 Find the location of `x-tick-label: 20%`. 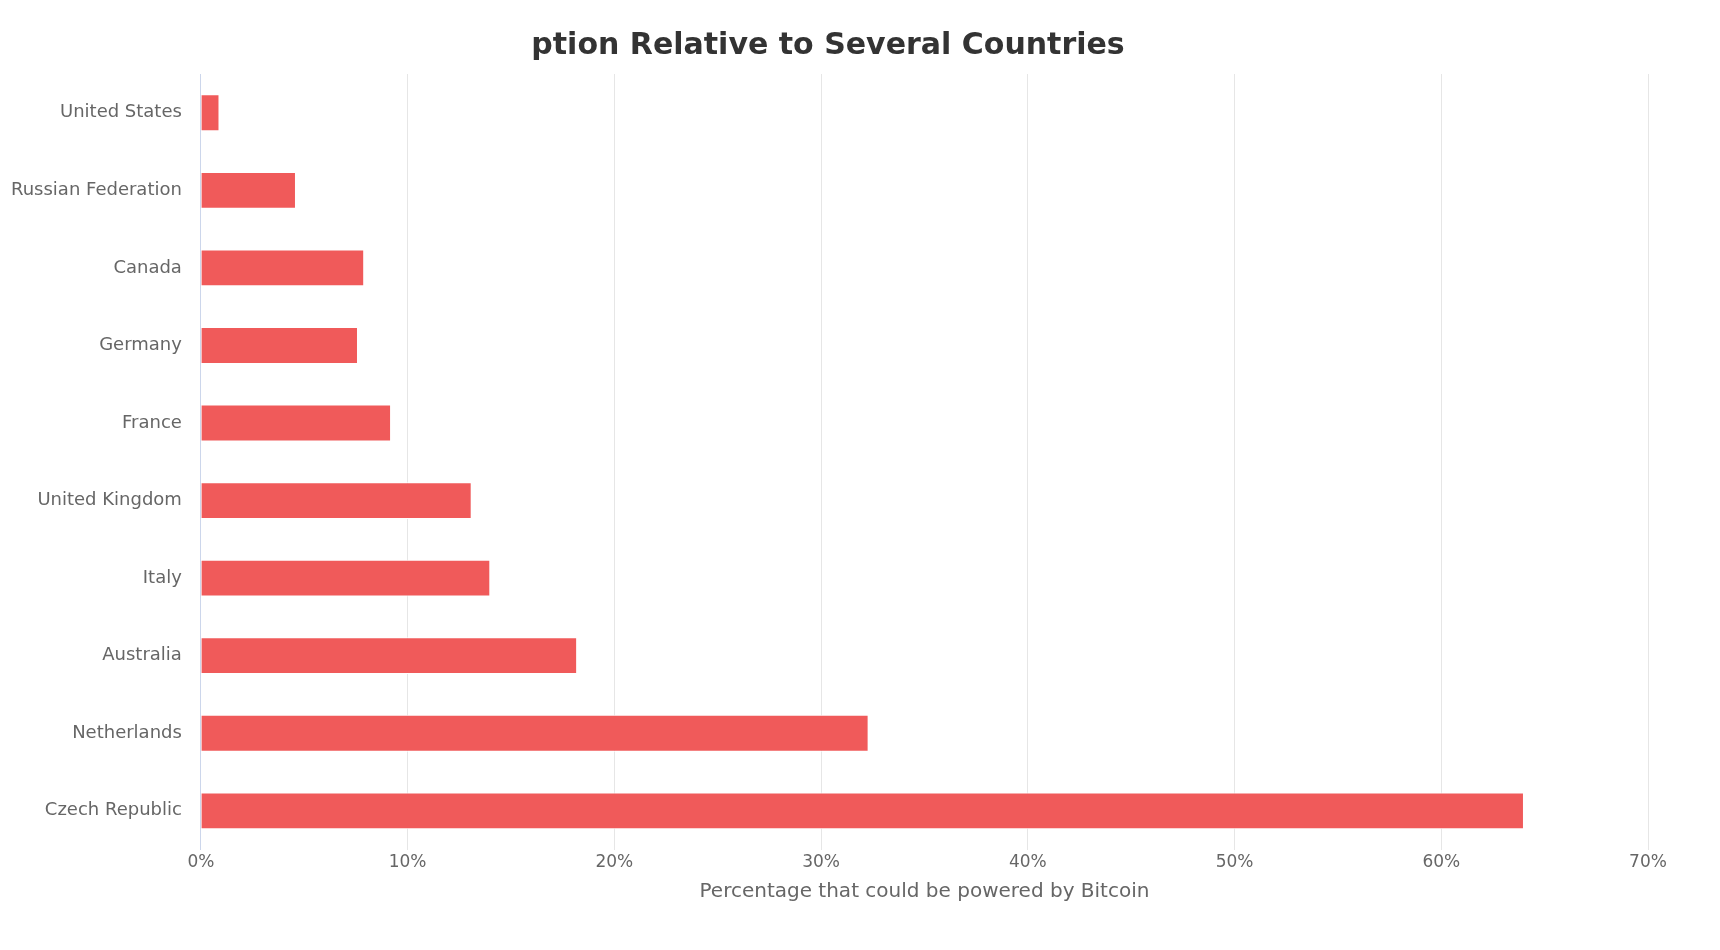

x-tick-label: 20% is located at coordinates (614, 861).